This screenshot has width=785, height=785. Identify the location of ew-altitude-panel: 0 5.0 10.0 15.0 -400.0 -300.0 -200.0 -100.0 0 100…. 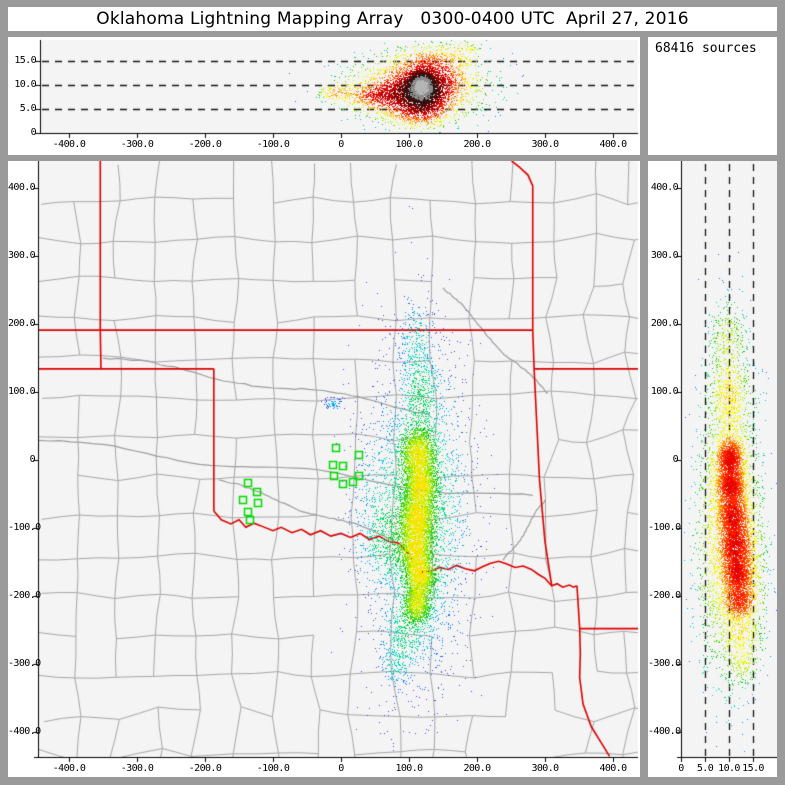
(324, 96).